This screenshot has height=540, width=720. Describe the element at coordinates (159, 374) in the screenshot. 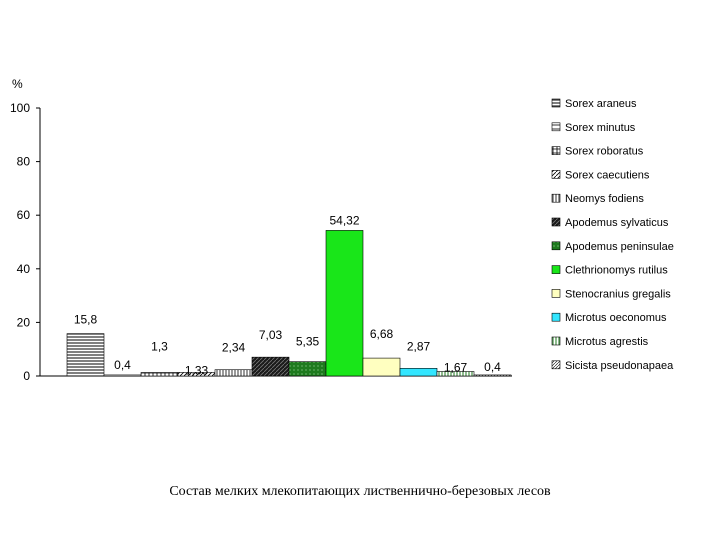

I see `bar-sorex-roboratus` at that location.